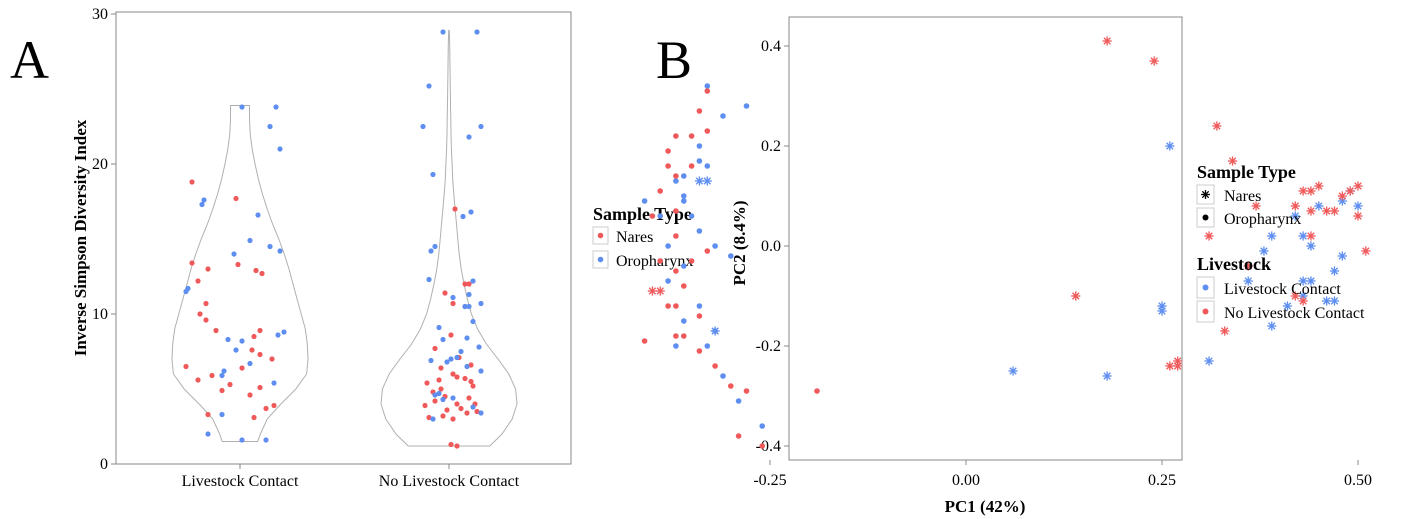 This screenshot has height=519, width=1423. I want to click on x-tick-label: -0.25, so click(769, 480).